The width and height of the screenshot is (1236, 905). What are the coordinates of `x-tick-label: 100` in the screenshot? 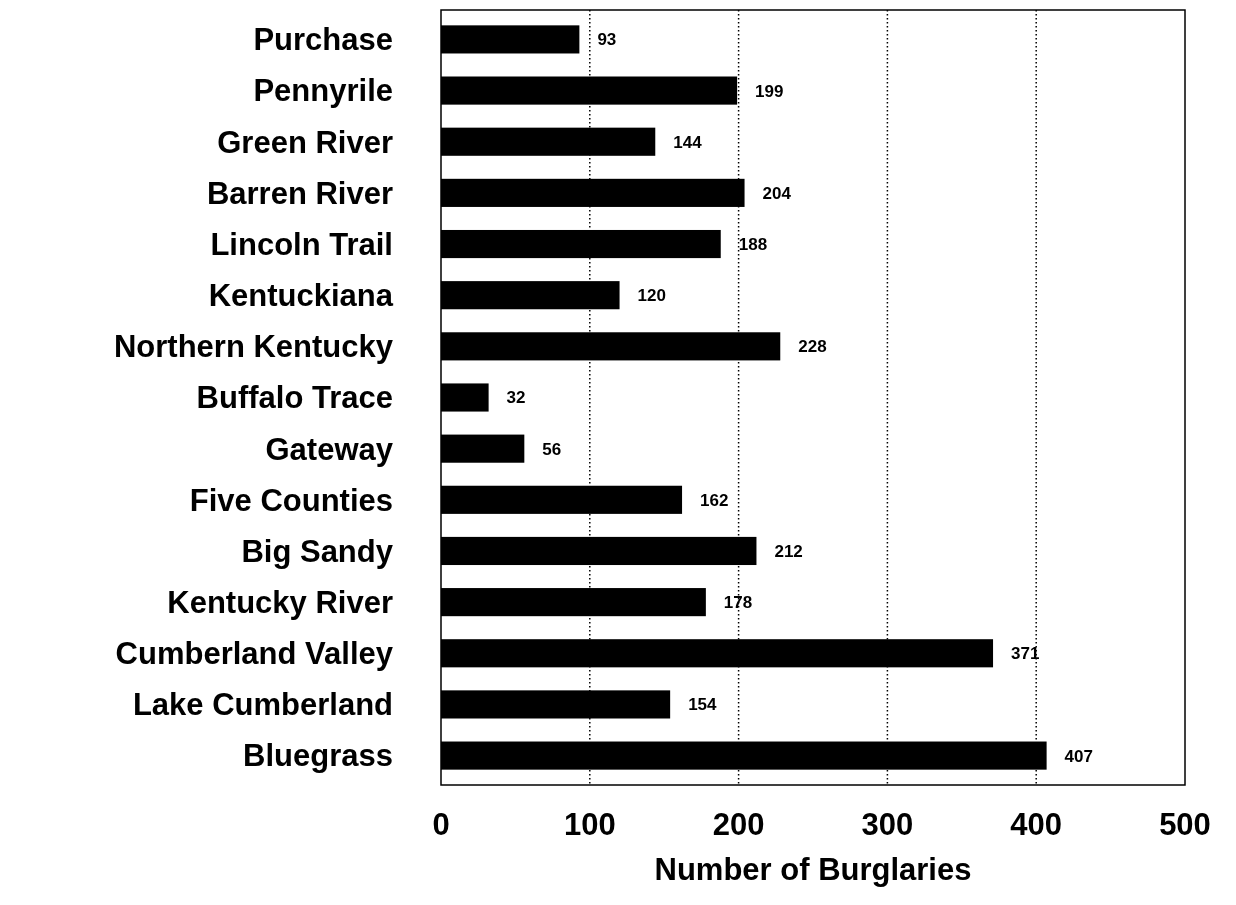 It's located at (589, 824).